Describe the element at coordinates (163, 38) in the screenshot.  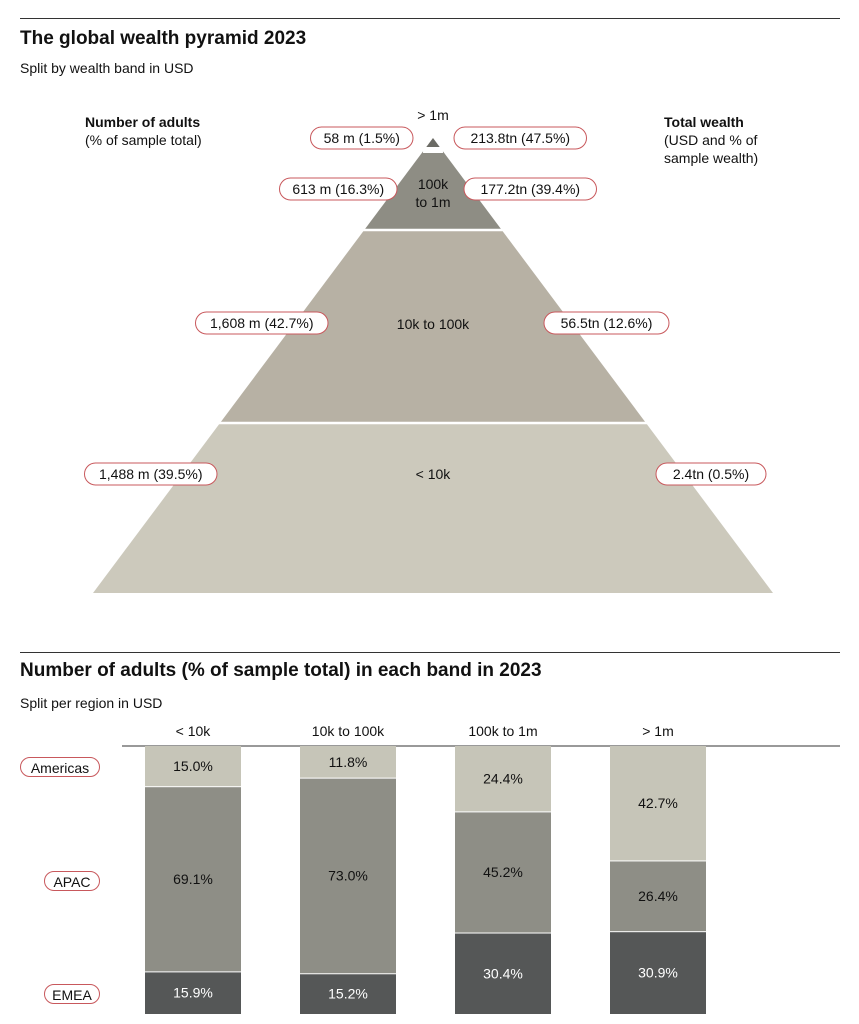
I see `pyramid-title: The global wealth pyramid 2023` at that location.